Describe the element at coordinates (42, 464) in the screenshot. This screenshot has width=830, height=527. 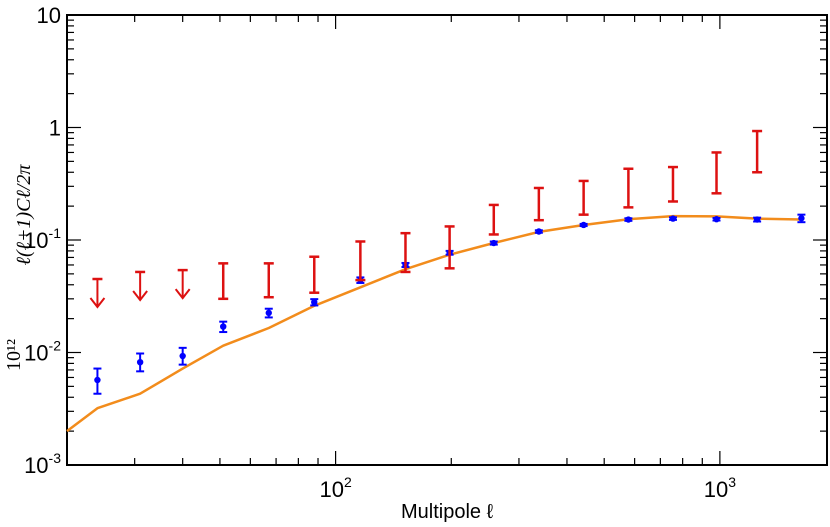
I see `y-tick-label: 10⁻³` at that location.